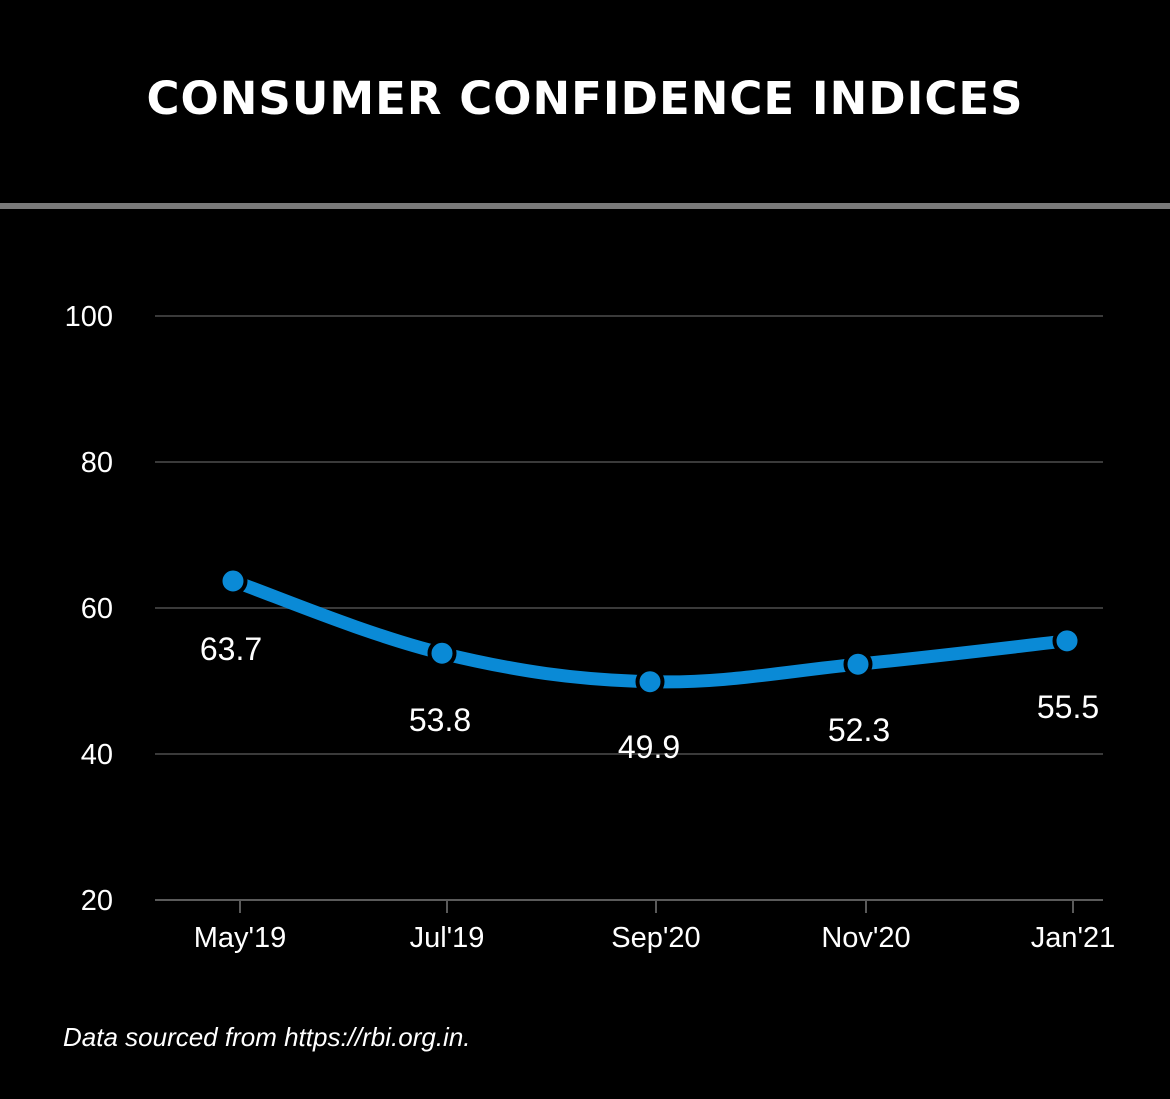 The height and width of the screenshot is (1099, 1170). Describe the element at coordinates (629, 906) in the screenshot. I see `x-axis` at that location.